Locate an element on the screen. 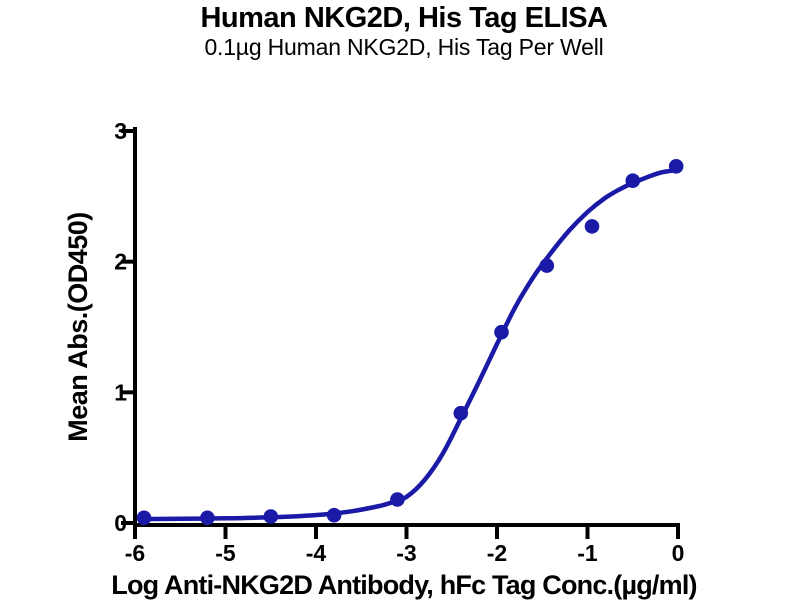  x-tick-label: -2 is located at coordinates (497, 553).